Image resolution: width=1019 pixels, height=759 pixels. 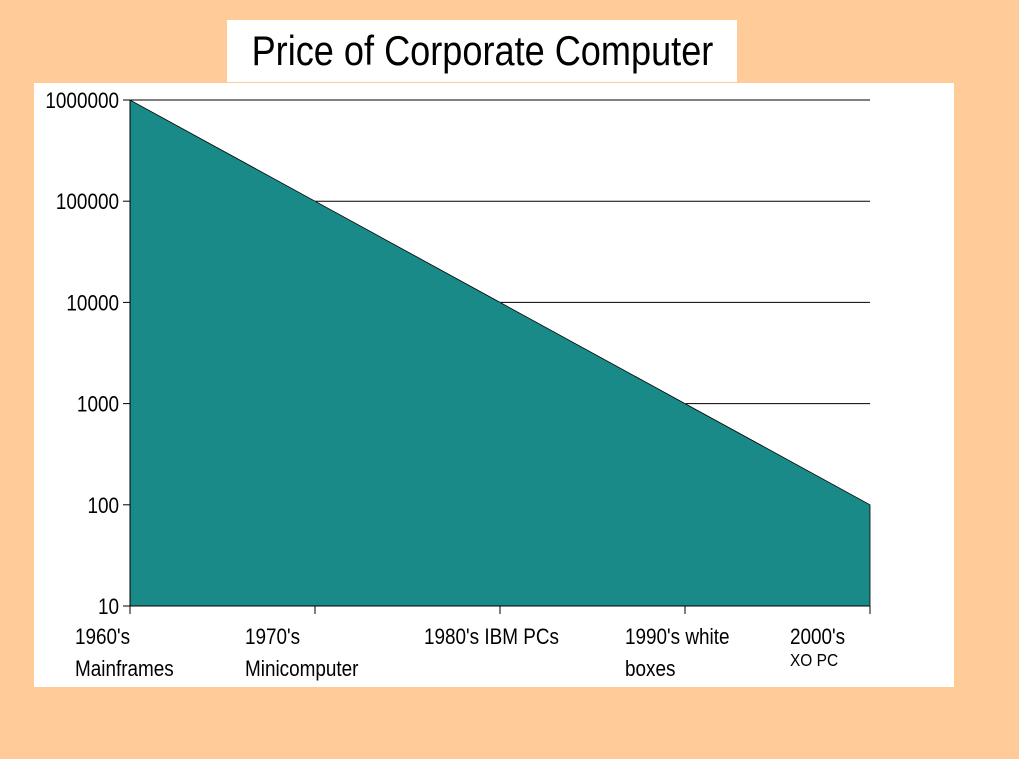 What do you see at coordinates (108, 607) in the screenshot?
I see `y-tick-label-10: 10` at bounding box center [108, 607].